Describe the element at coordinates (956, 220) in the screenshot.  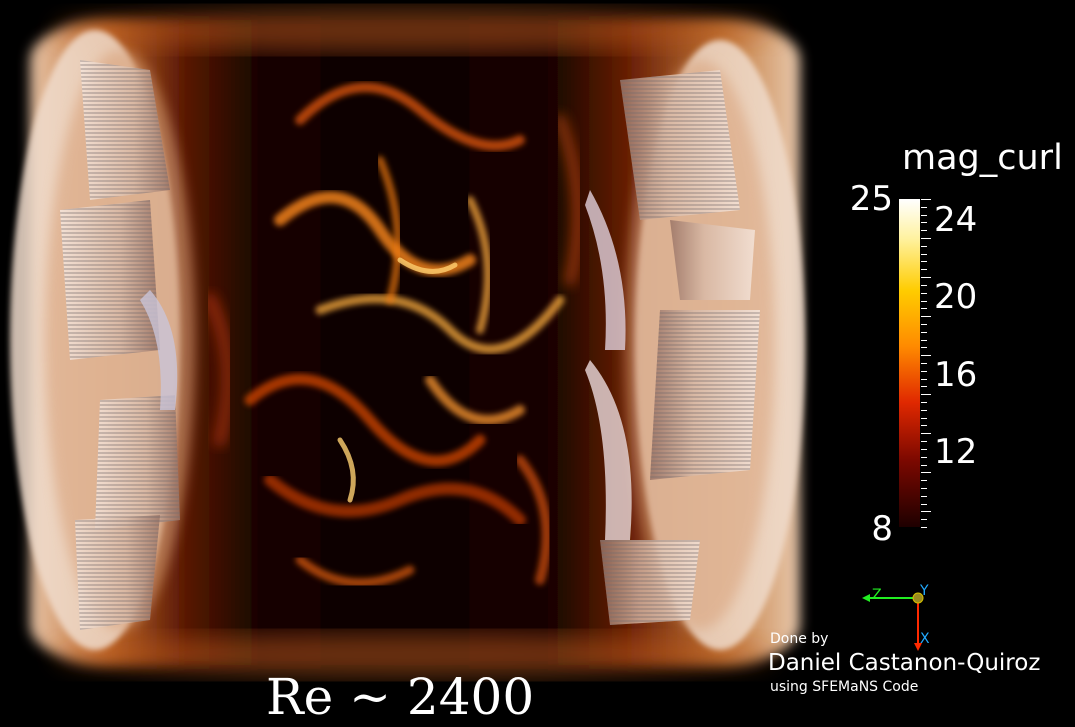
I see `colorbar-tick-label: 24` at that location.